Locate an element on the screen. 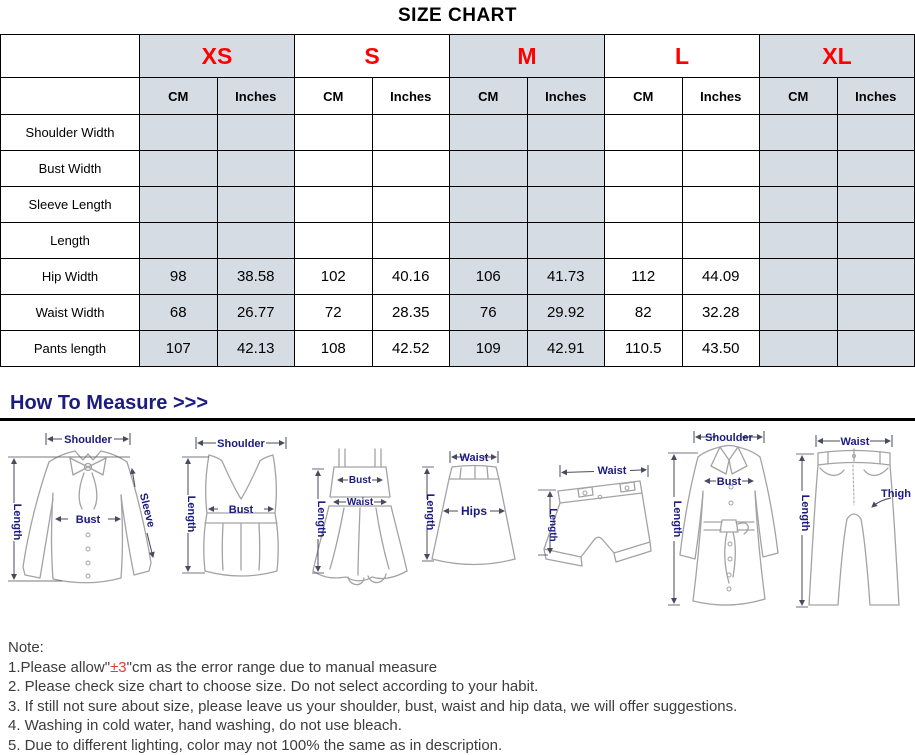  cell: 42.91 is located at coordinates (566, 349).